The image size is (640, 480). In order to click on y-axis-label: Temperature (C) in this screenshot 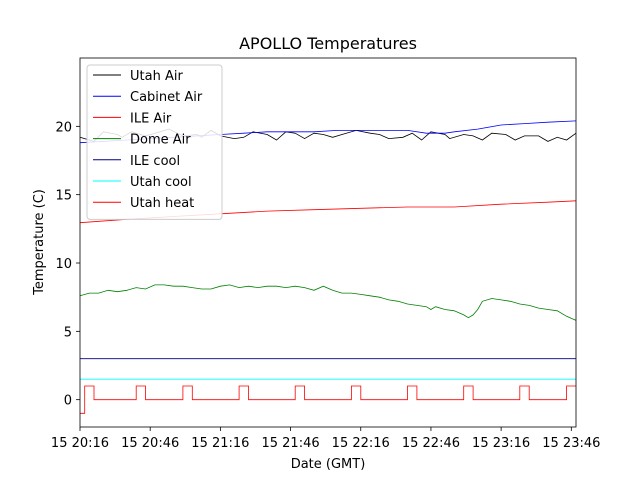, I will do `click(39, 242)`.